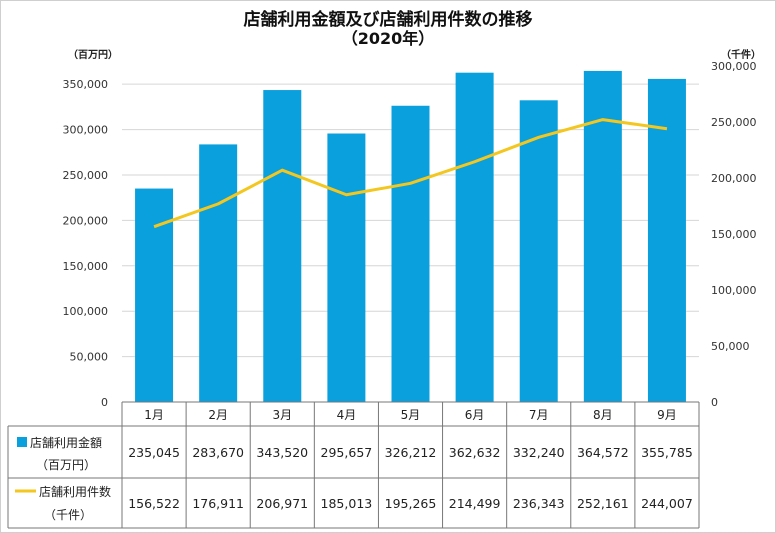 The image size is (776, 533). Describe the element at coordinates (93, 55) in the screenshot. I see `left-axis-unit: （百万円）` at that location.